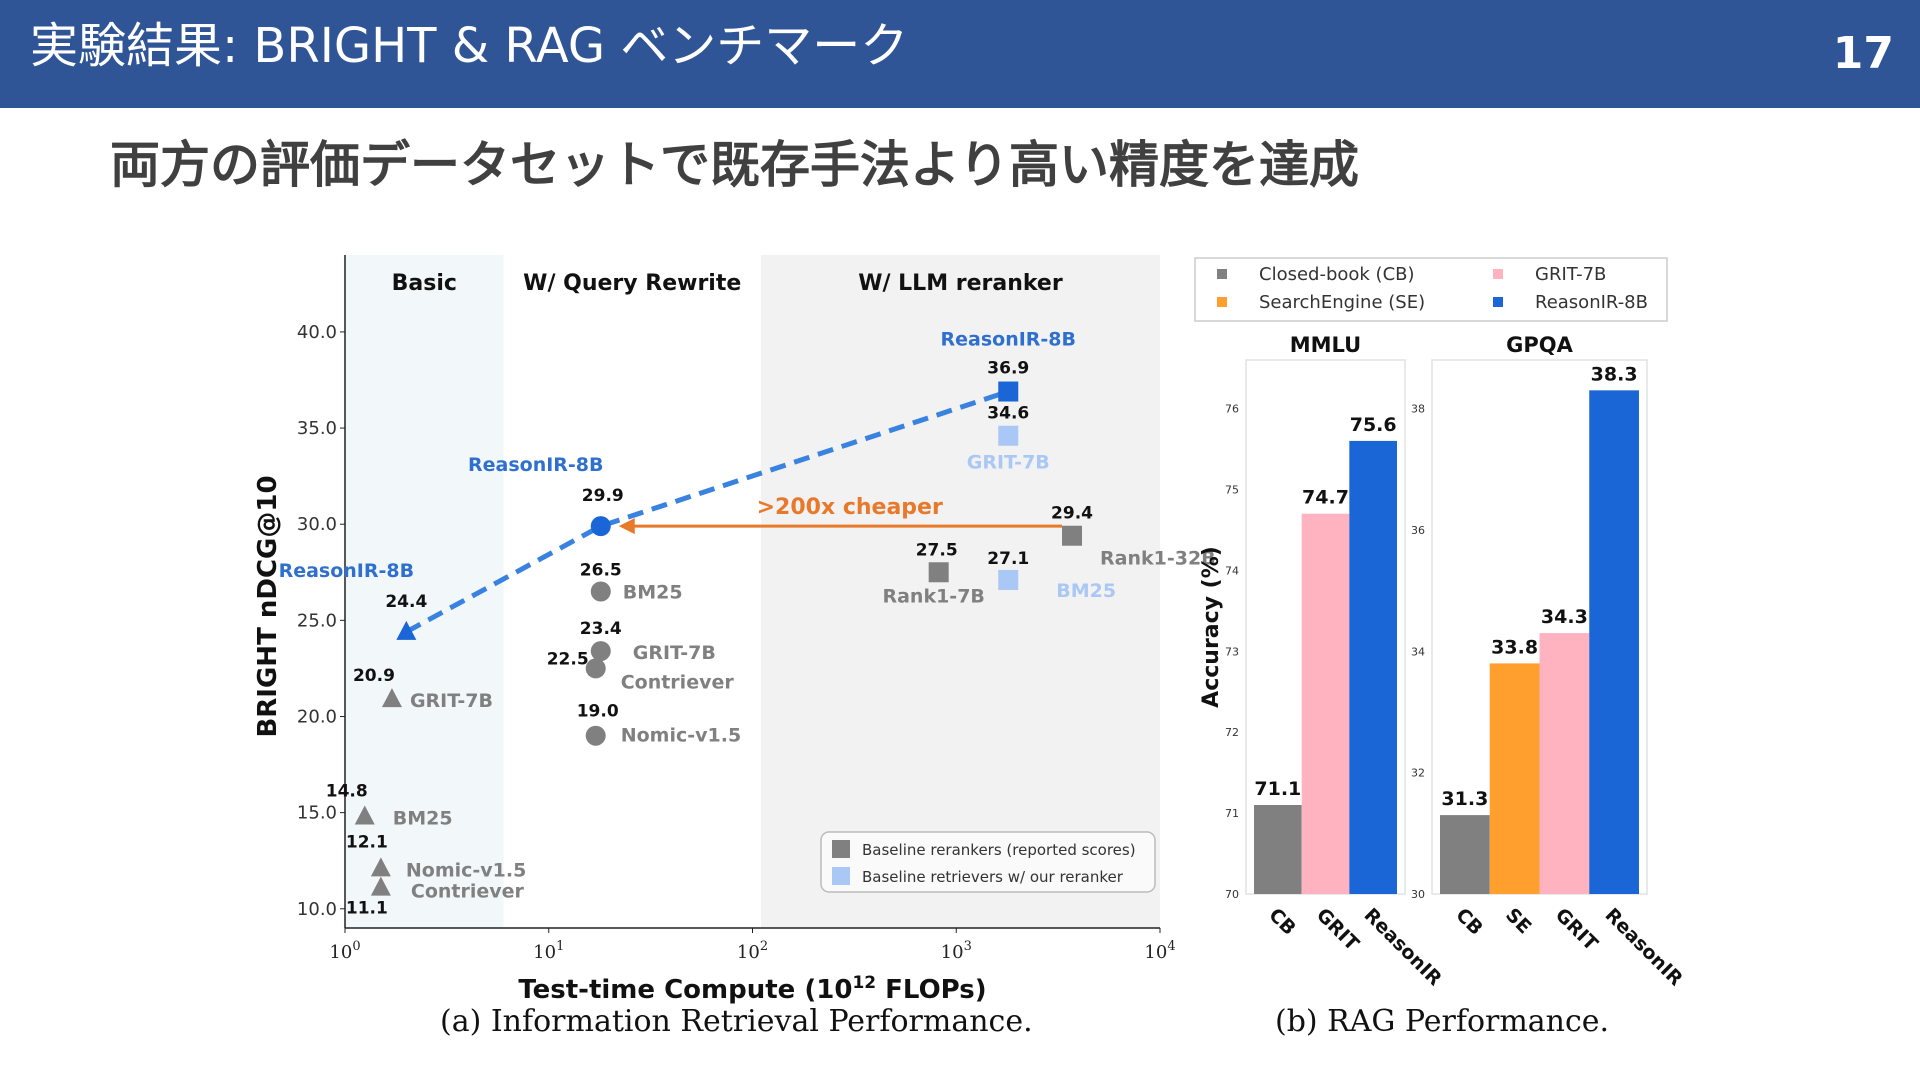 Image resolution: width=1920 pixels, height=1080 pixels. I want to click on bar-gpqa-grit, so click(1564, 763).